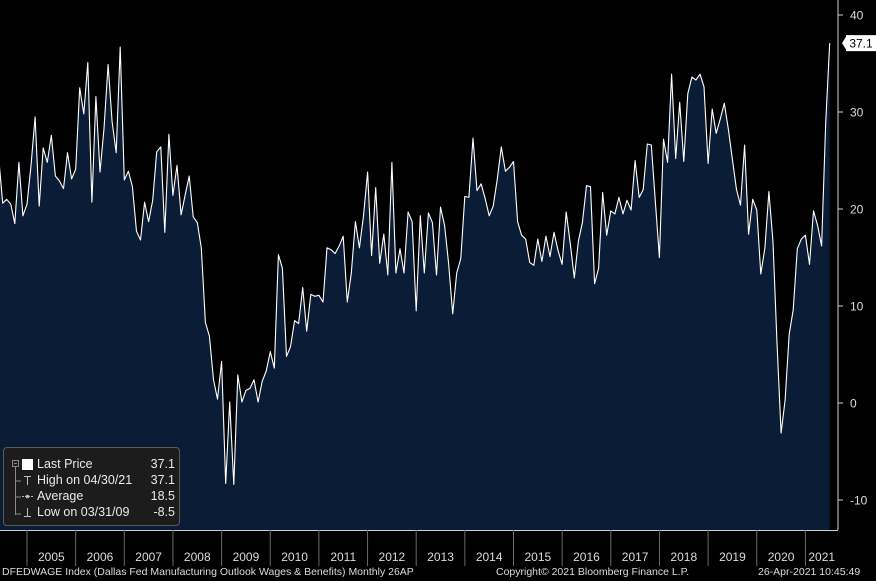 This screenshot has height=581, width=876. I want to click on y-tick-label: 30, so click(857, 113).